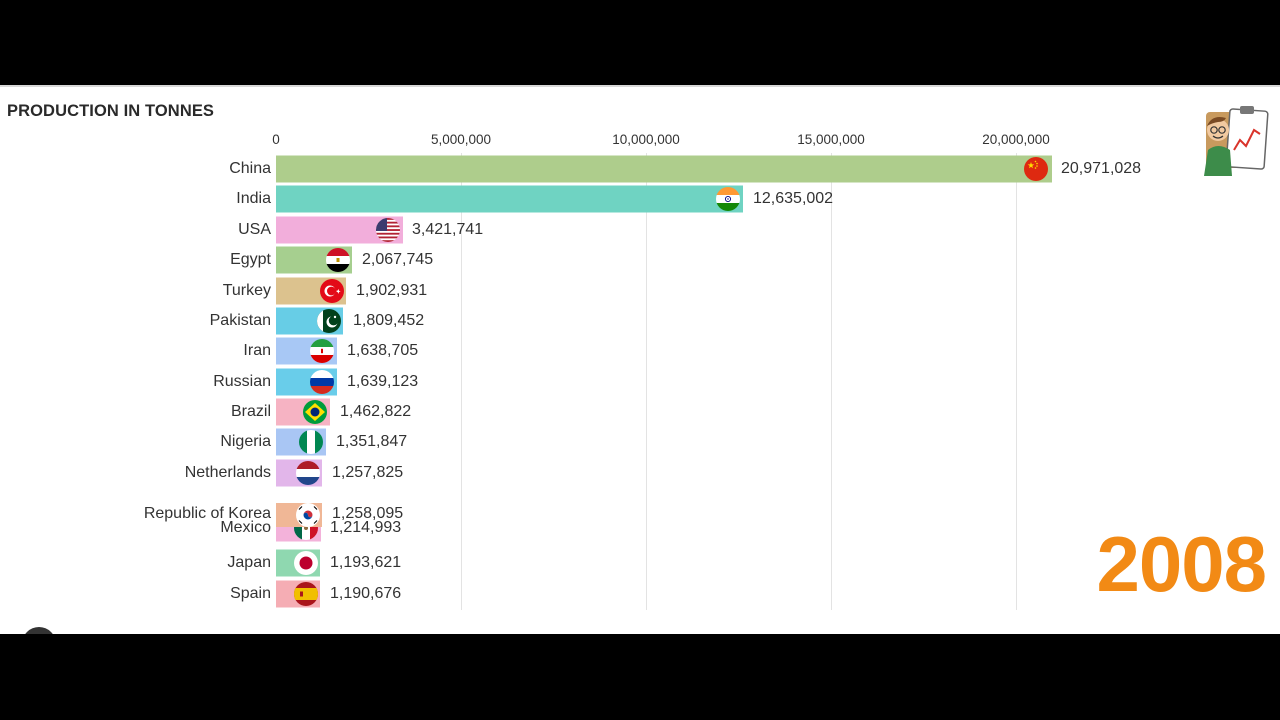  What do you see at coordinates (39, 630) in the screenshot?
I see `play-button` at bounding box center [39, 630].